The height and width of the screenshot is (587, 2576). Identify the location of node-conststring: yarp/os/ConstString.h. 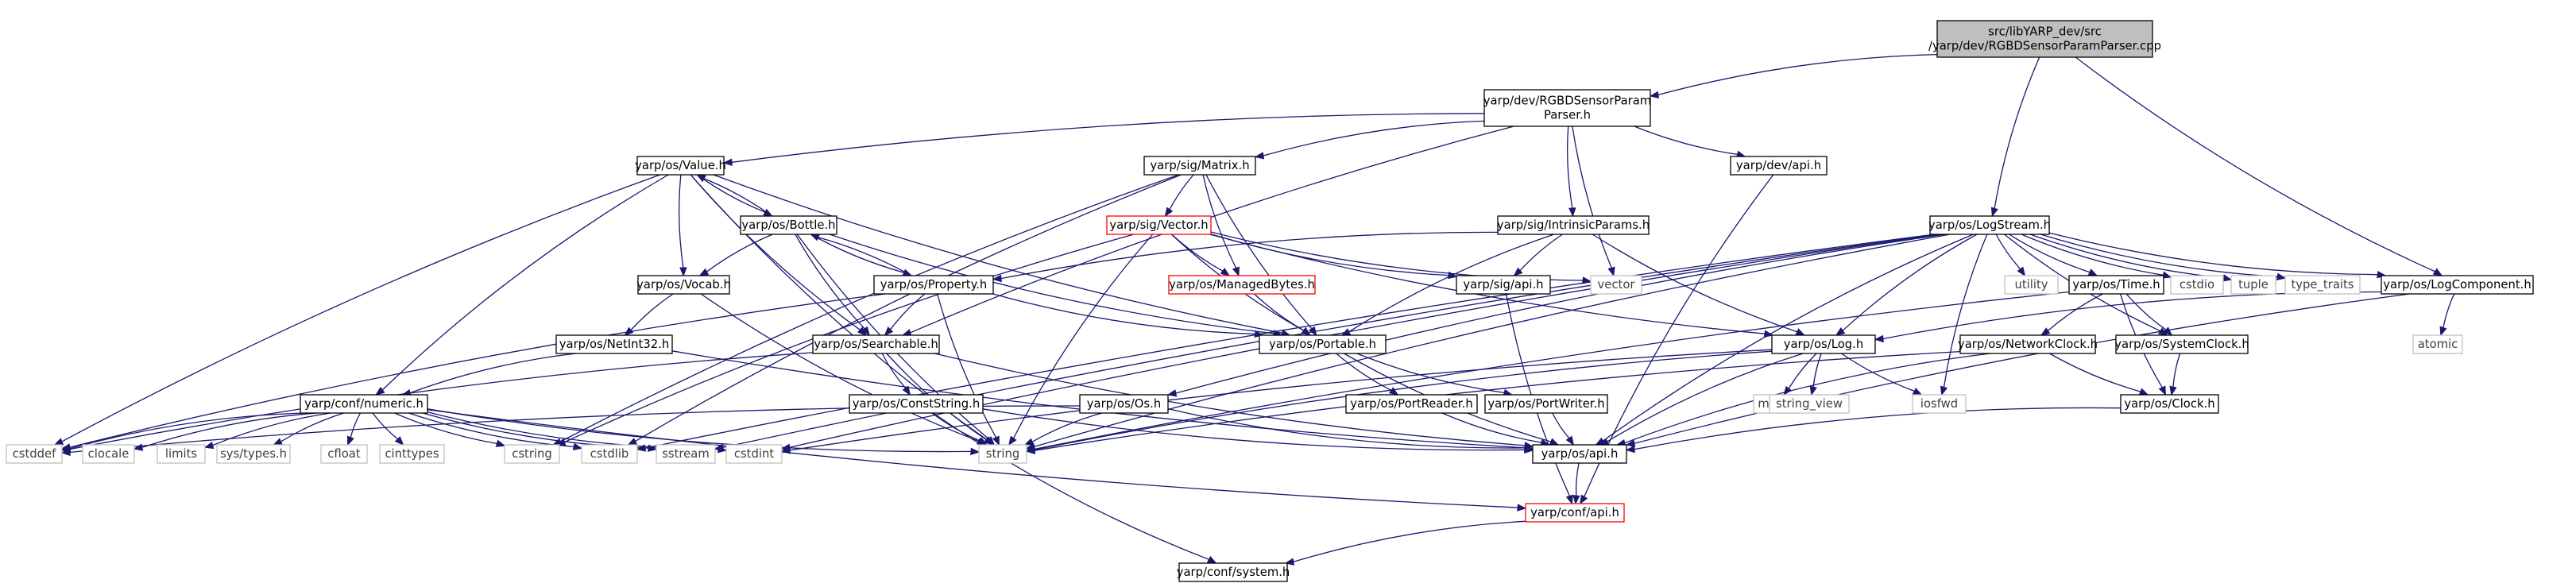
(916, 404).